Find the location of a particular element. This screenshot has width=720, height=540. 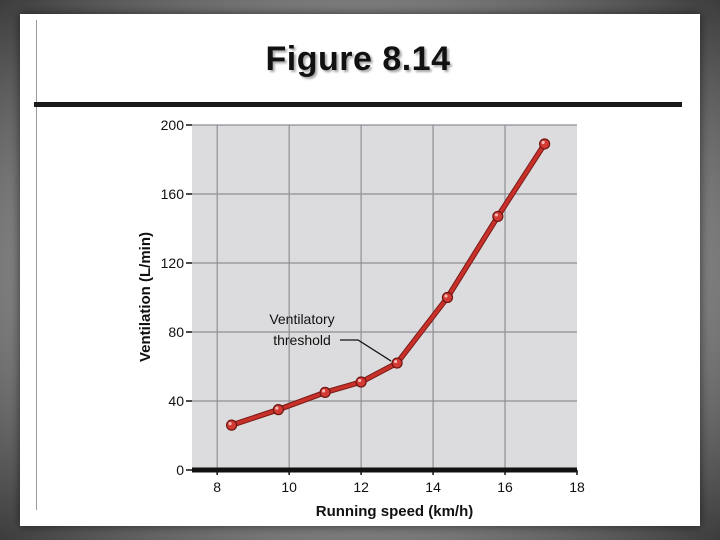

annotation: Ventilatory threshold is located at coordinates (330, 336).